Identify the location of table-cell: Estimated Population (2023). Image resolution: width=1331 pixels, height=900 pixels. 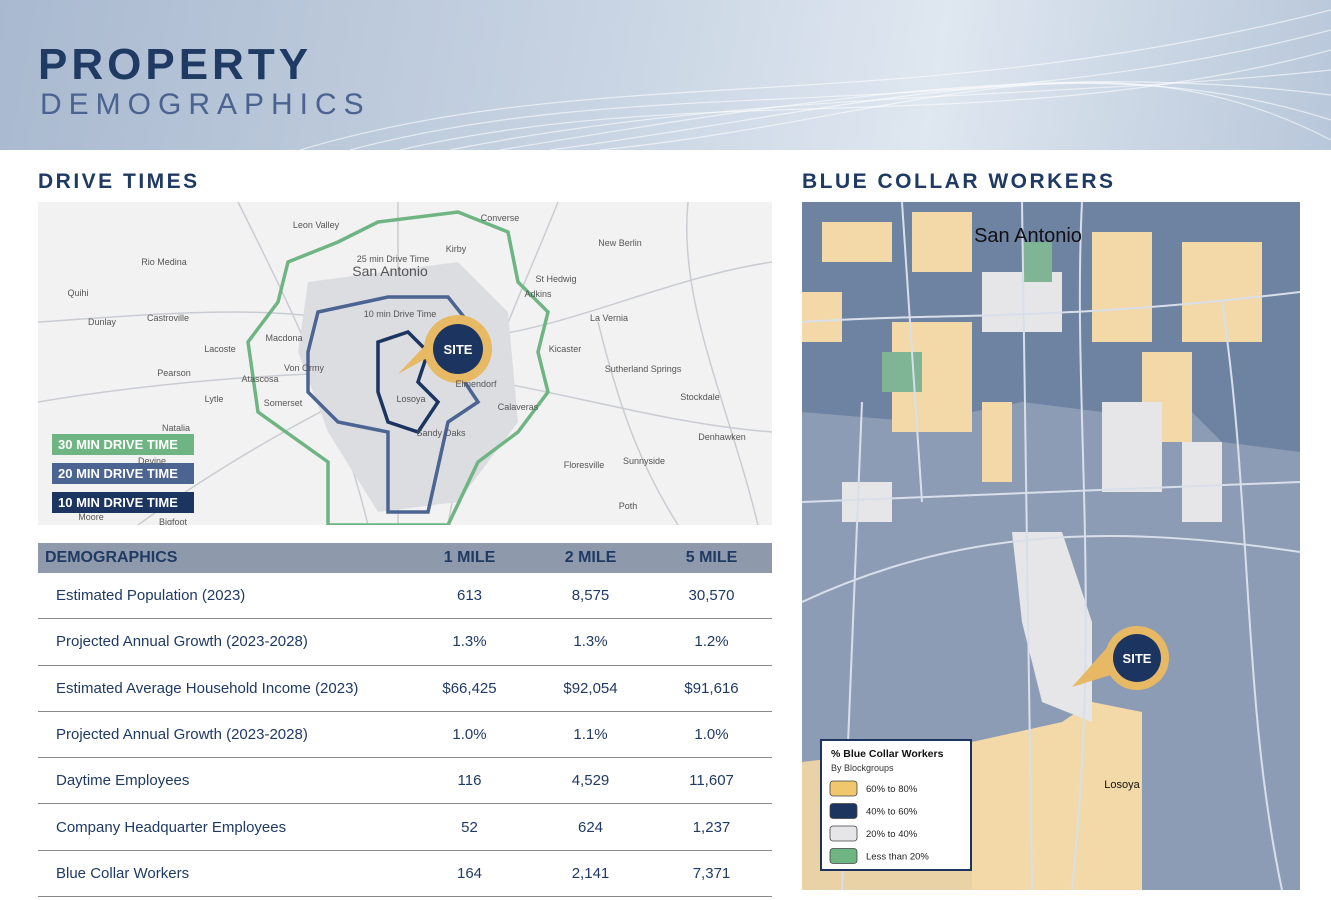
(151, 596).